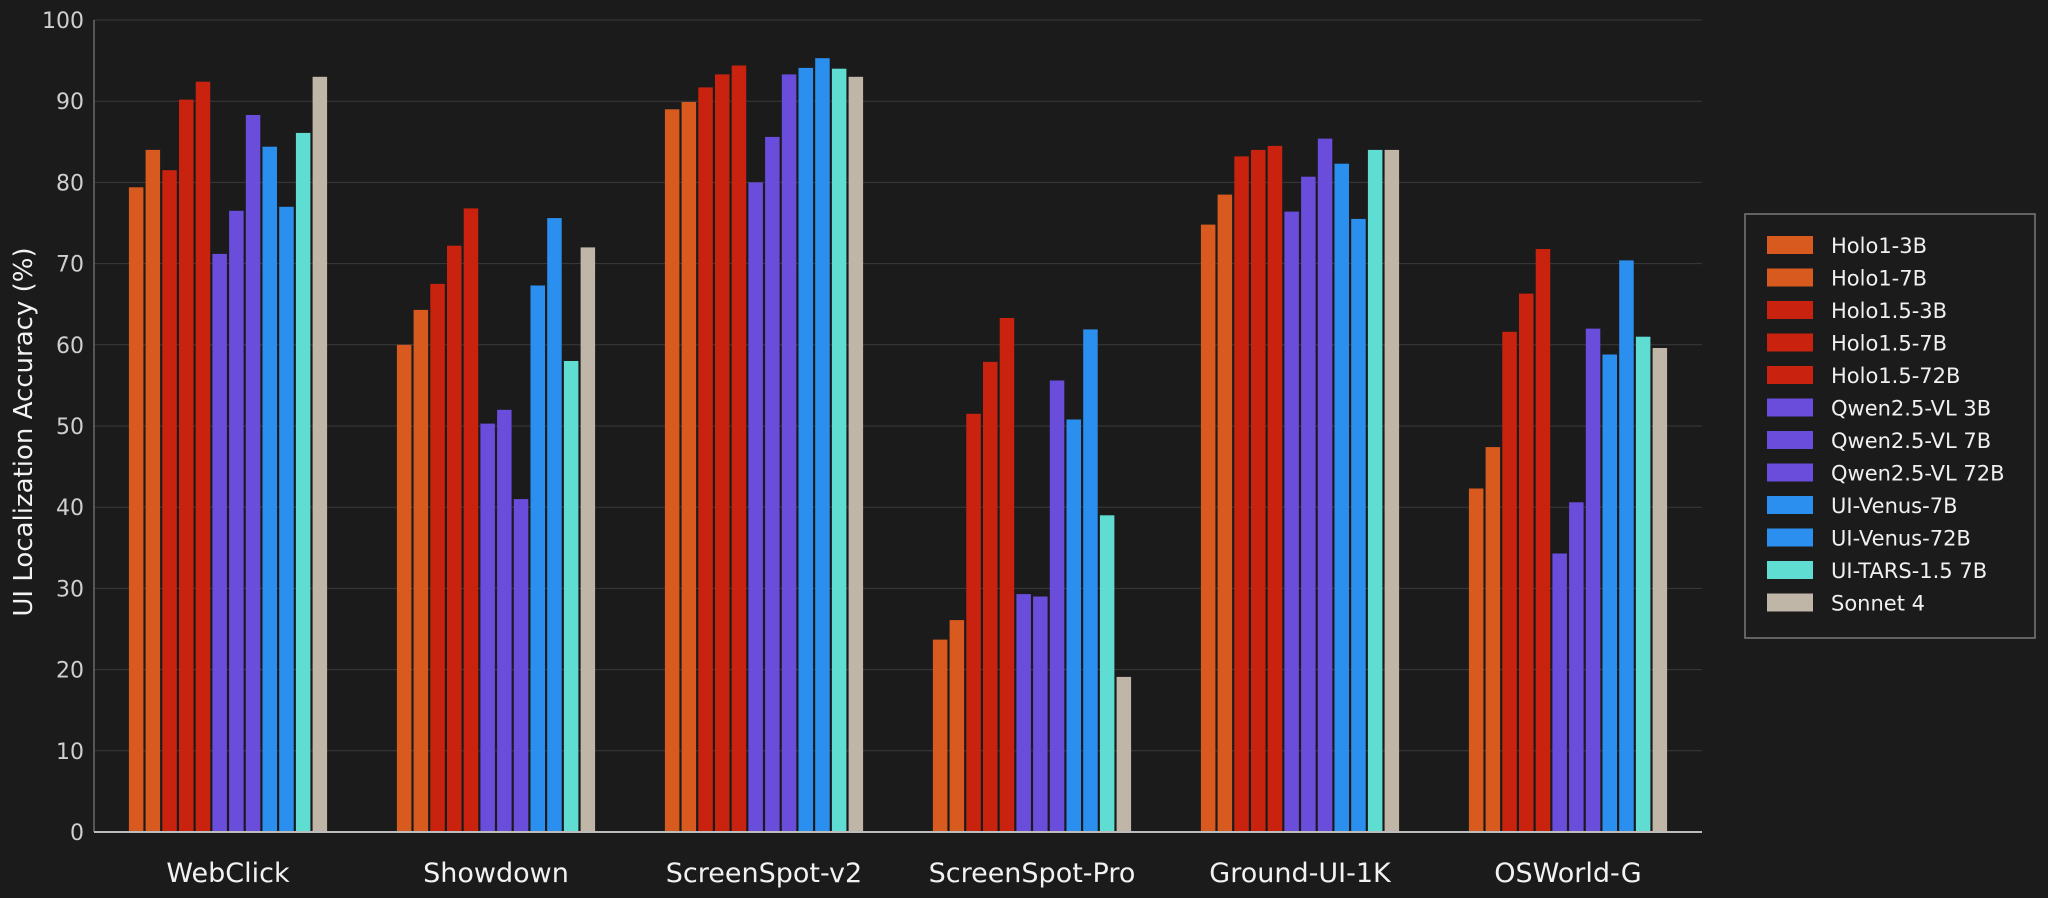 The image size is (2048, 898). I want to click on legend-entry: Sonnet 4, so click(1878, 604).